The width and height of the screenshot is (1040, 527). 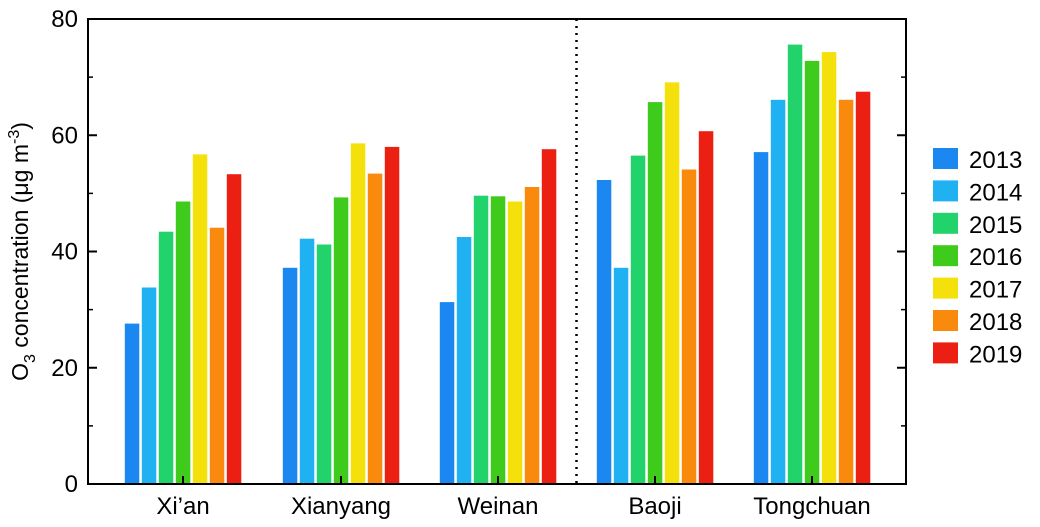 I want to click on bar-2018-weinan, so click(x=532, y=335).